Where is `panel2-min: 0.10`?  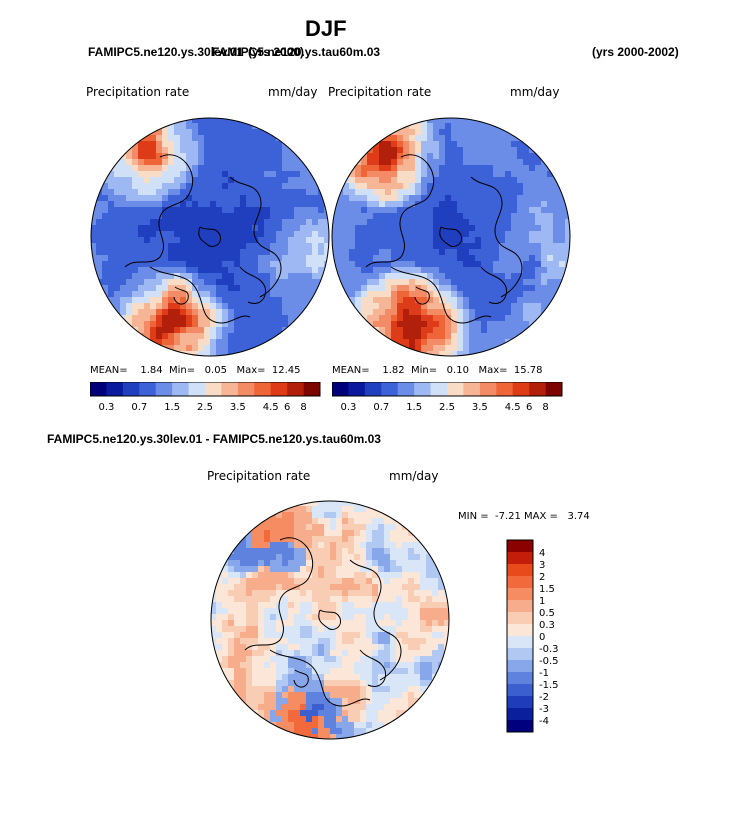 panel2-min: 0.10 is located at coordinates (457, 370).